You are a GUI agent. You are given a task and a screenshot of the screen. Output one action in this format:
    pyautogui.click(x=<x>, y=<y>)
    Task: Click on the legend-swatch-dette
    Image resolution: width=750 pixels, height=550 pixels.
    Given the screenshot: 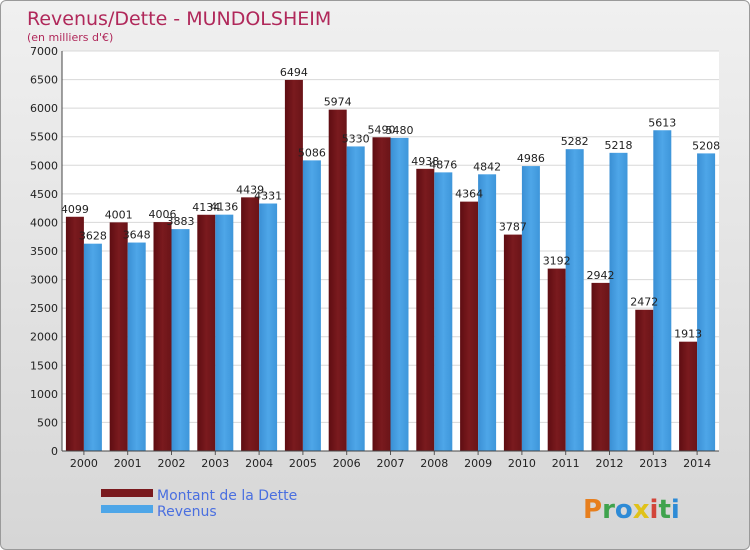 What is the action you would take?
    pyautogui.click(x=127, y=493)
    